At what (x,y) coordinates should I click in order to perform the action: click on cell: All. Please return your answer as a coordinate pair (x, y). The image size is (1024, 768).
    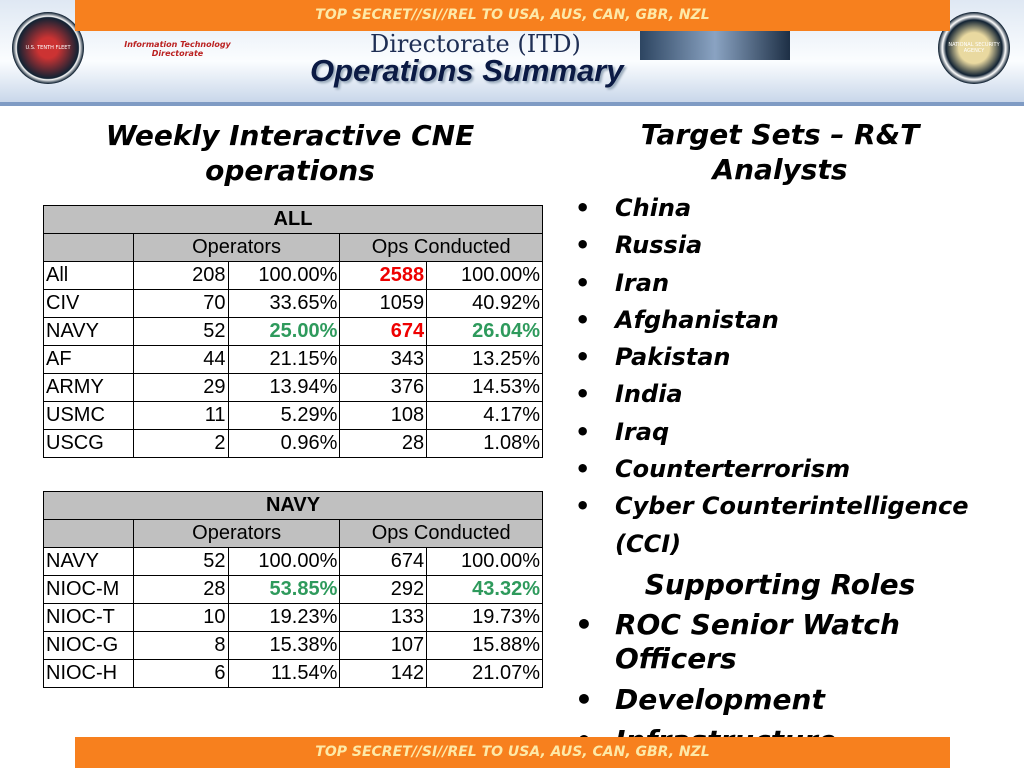
    Looking at the image, I should click on (88, 275).